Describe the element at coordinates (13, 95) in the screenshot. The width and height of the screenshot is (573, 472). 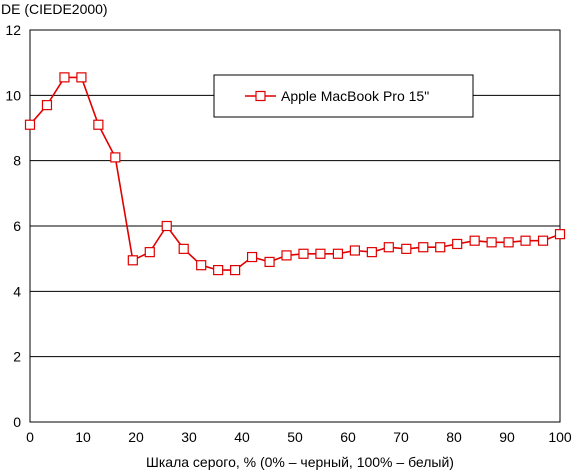
I see `y-tick-label: 10` at that location.